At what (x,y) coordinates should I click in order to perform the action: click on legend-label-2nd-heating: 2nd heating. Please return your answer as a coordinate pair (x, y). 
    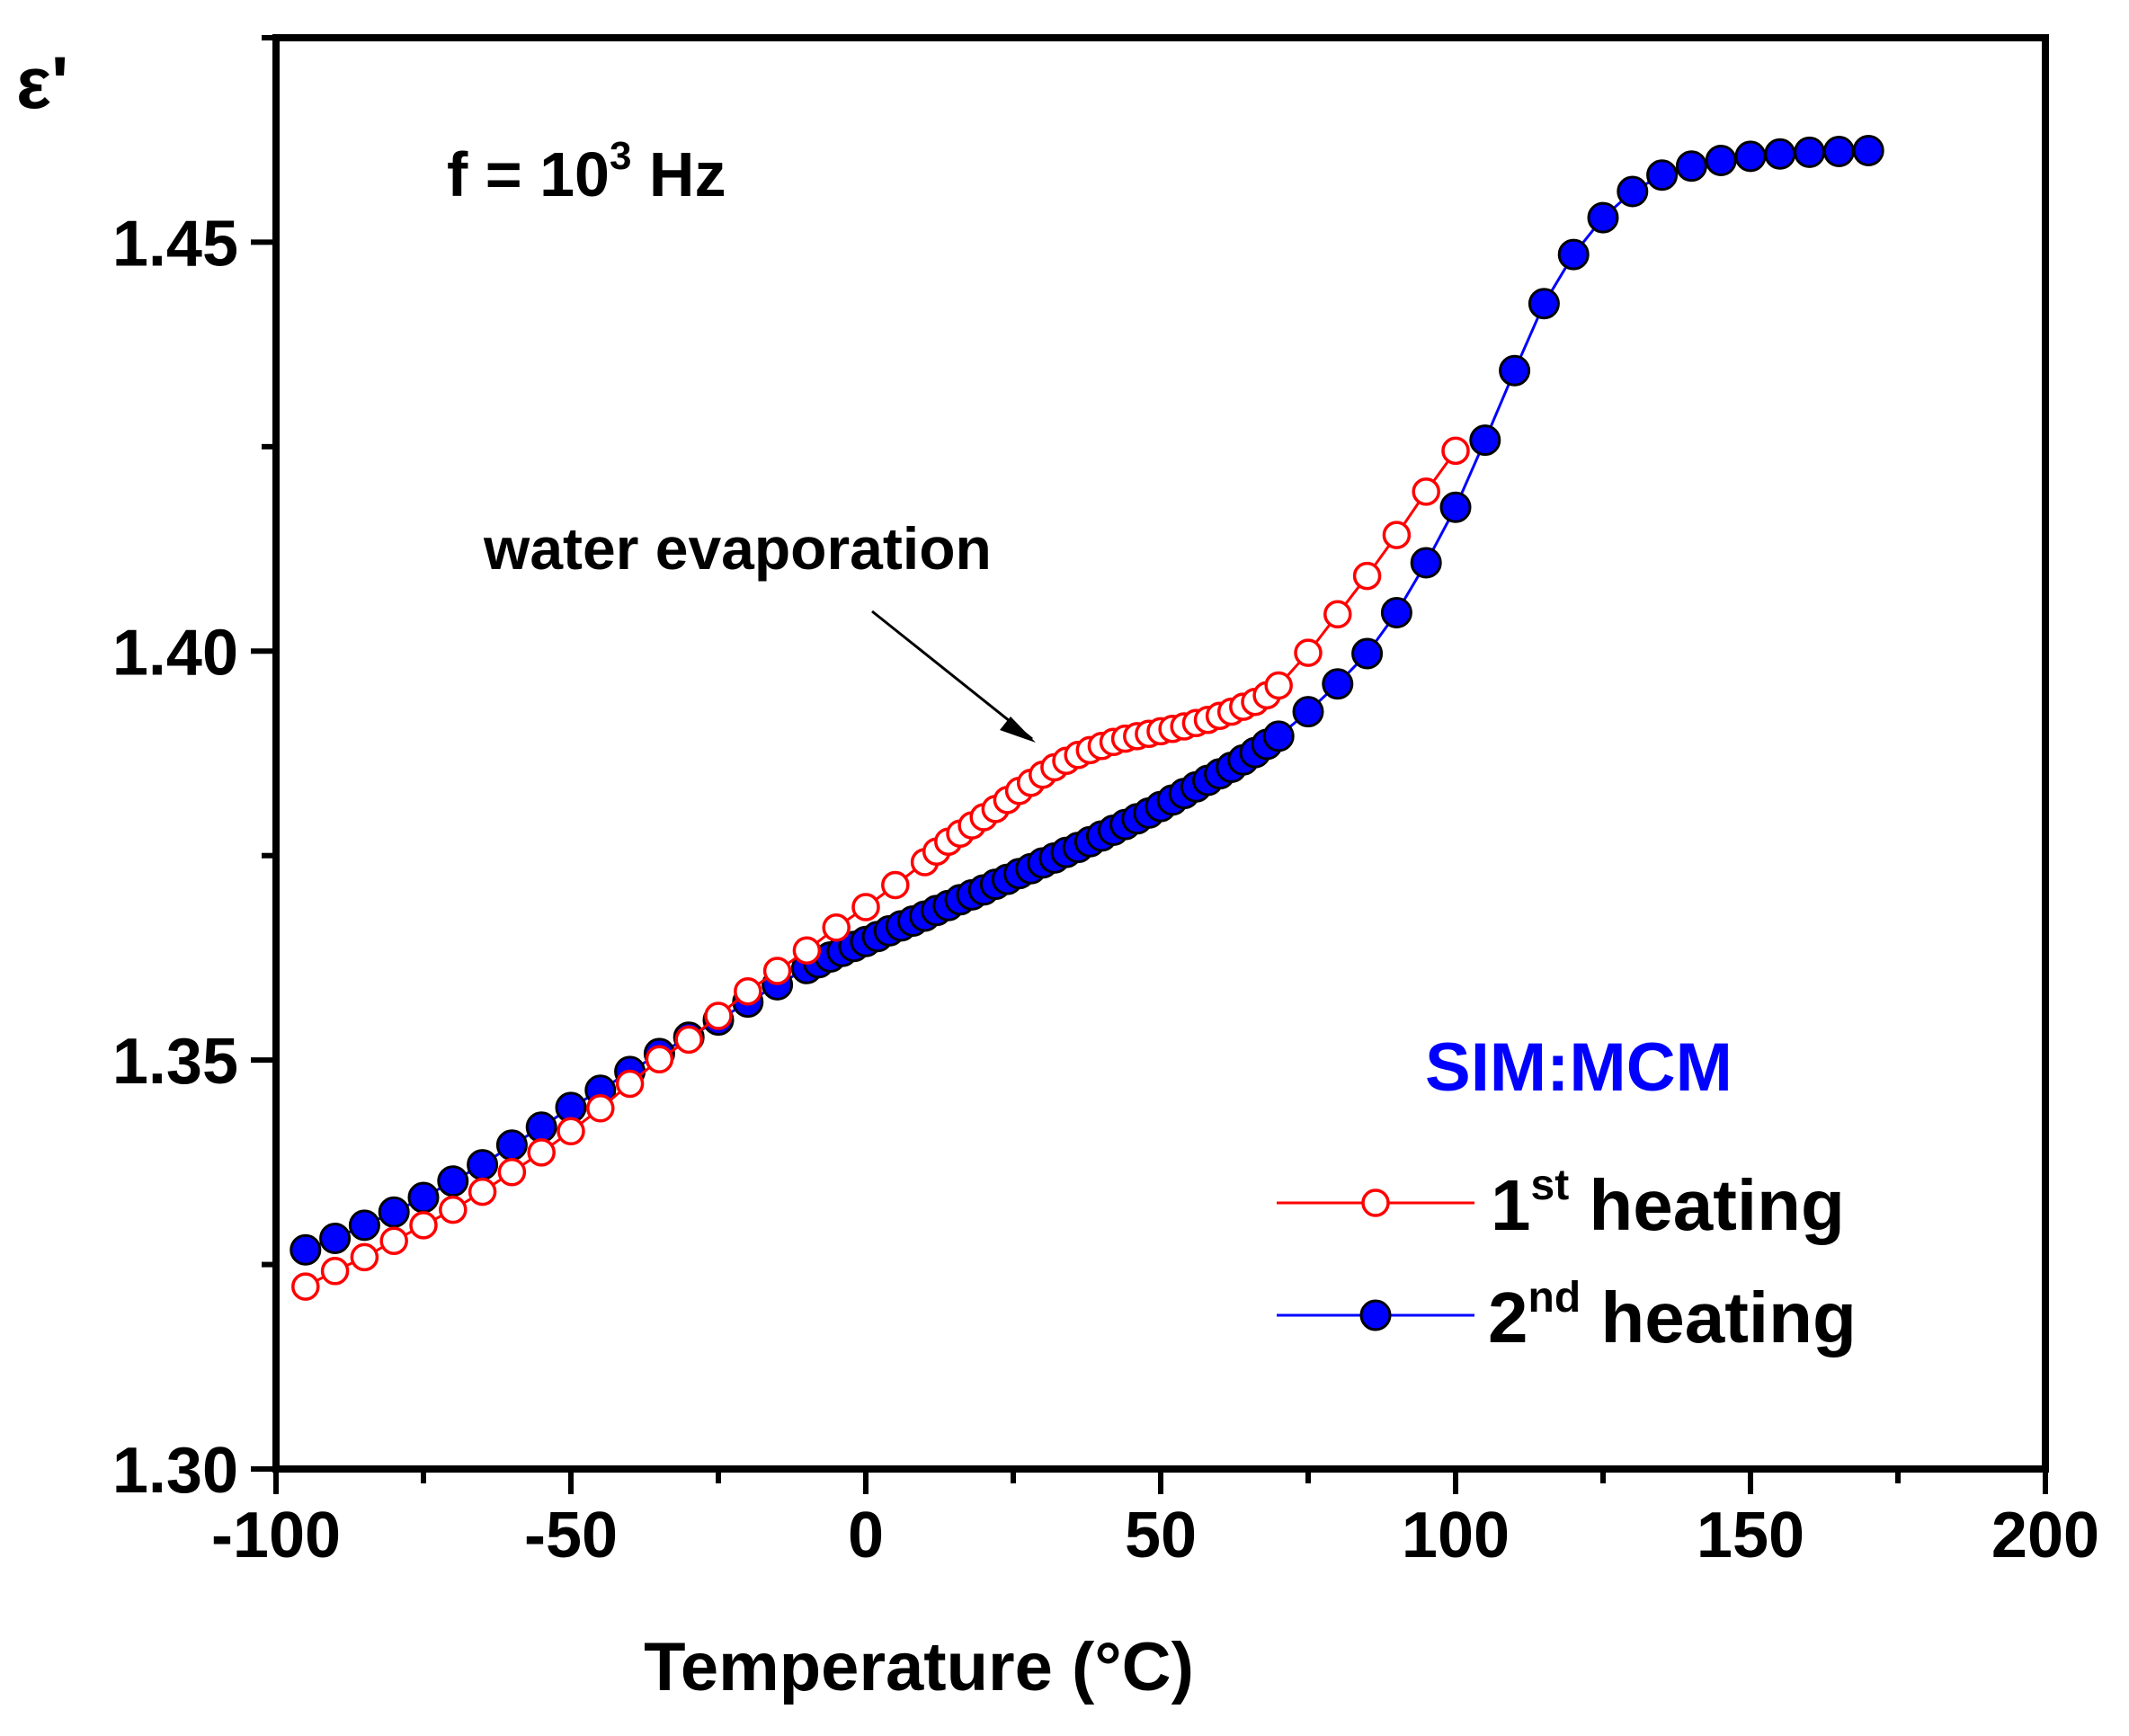
    Looking at the image, I should click on (1672, 1316).